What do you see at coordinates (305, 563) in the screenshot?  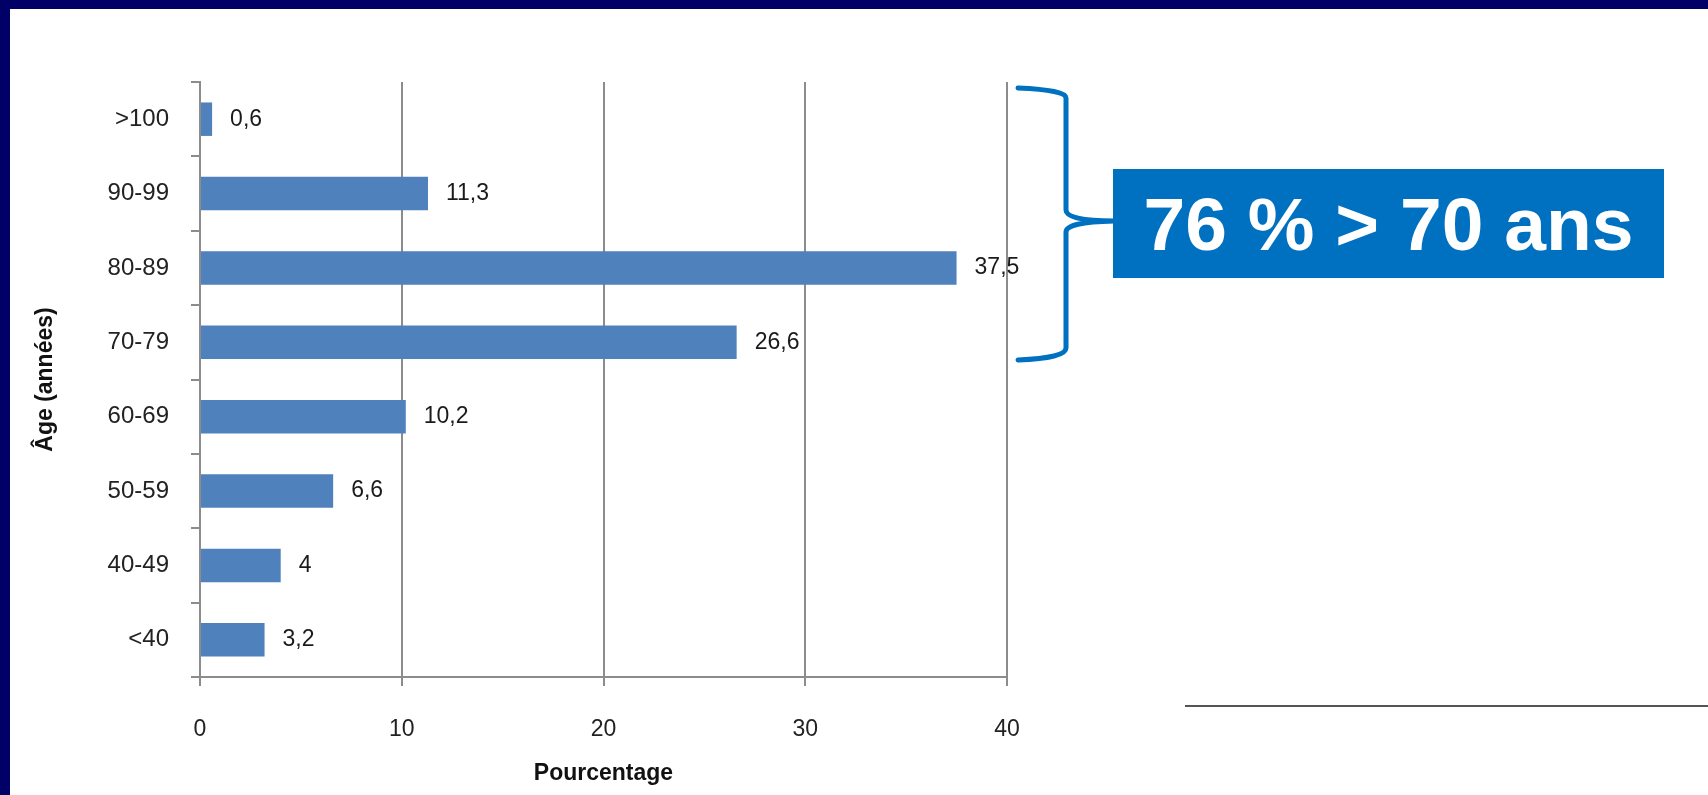 I see `data-label: 4` at bounding box center [305, 563].